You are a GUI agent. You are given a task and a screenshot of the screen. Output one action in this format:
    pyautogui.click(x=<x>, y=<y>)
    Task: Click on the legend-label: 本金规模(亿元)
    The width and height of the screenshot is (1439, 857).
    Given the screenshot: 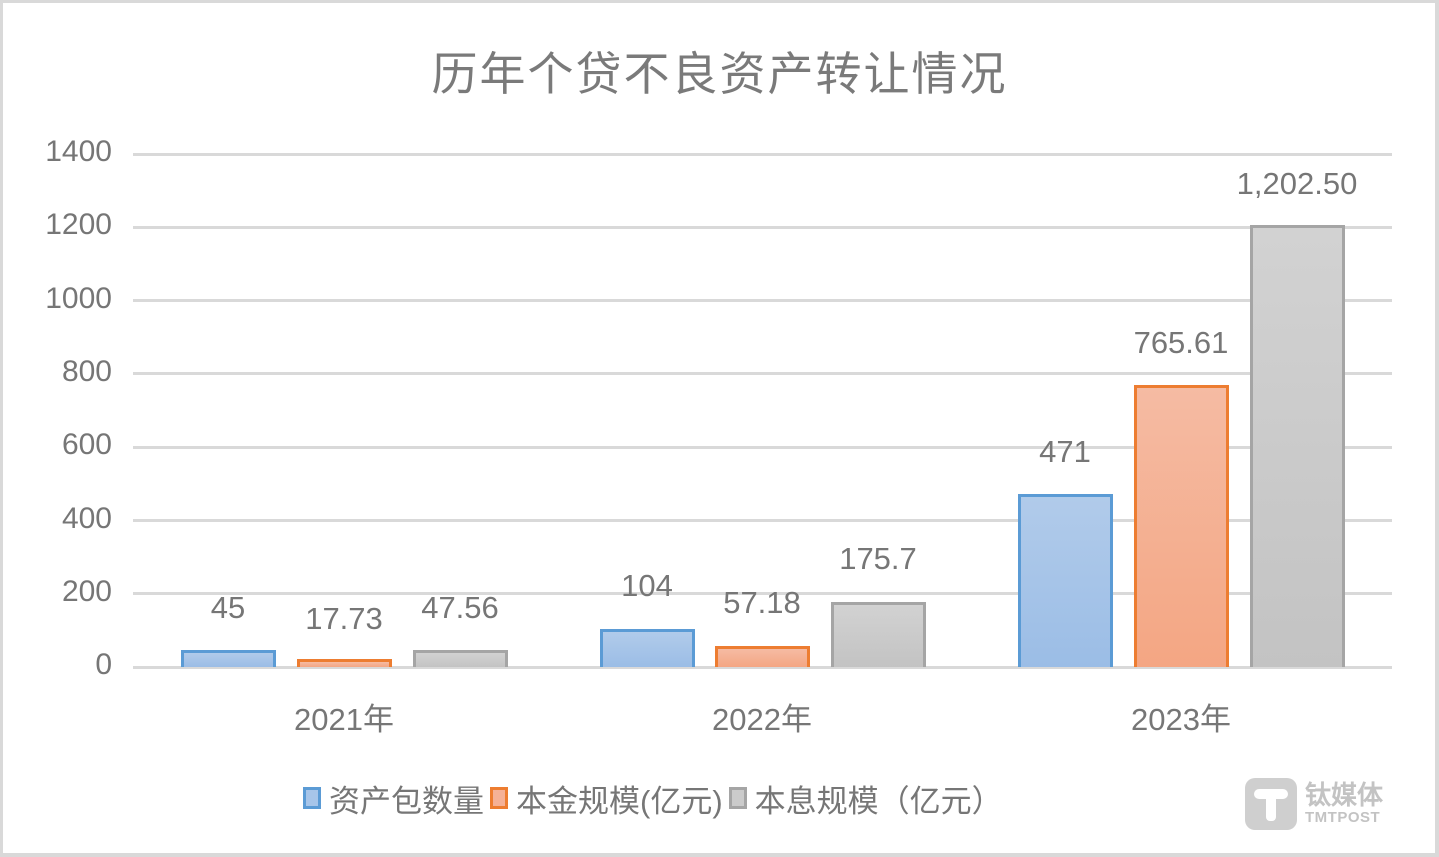 What is the action you would take?
    pyautogui.click(x=619, y=801)
    